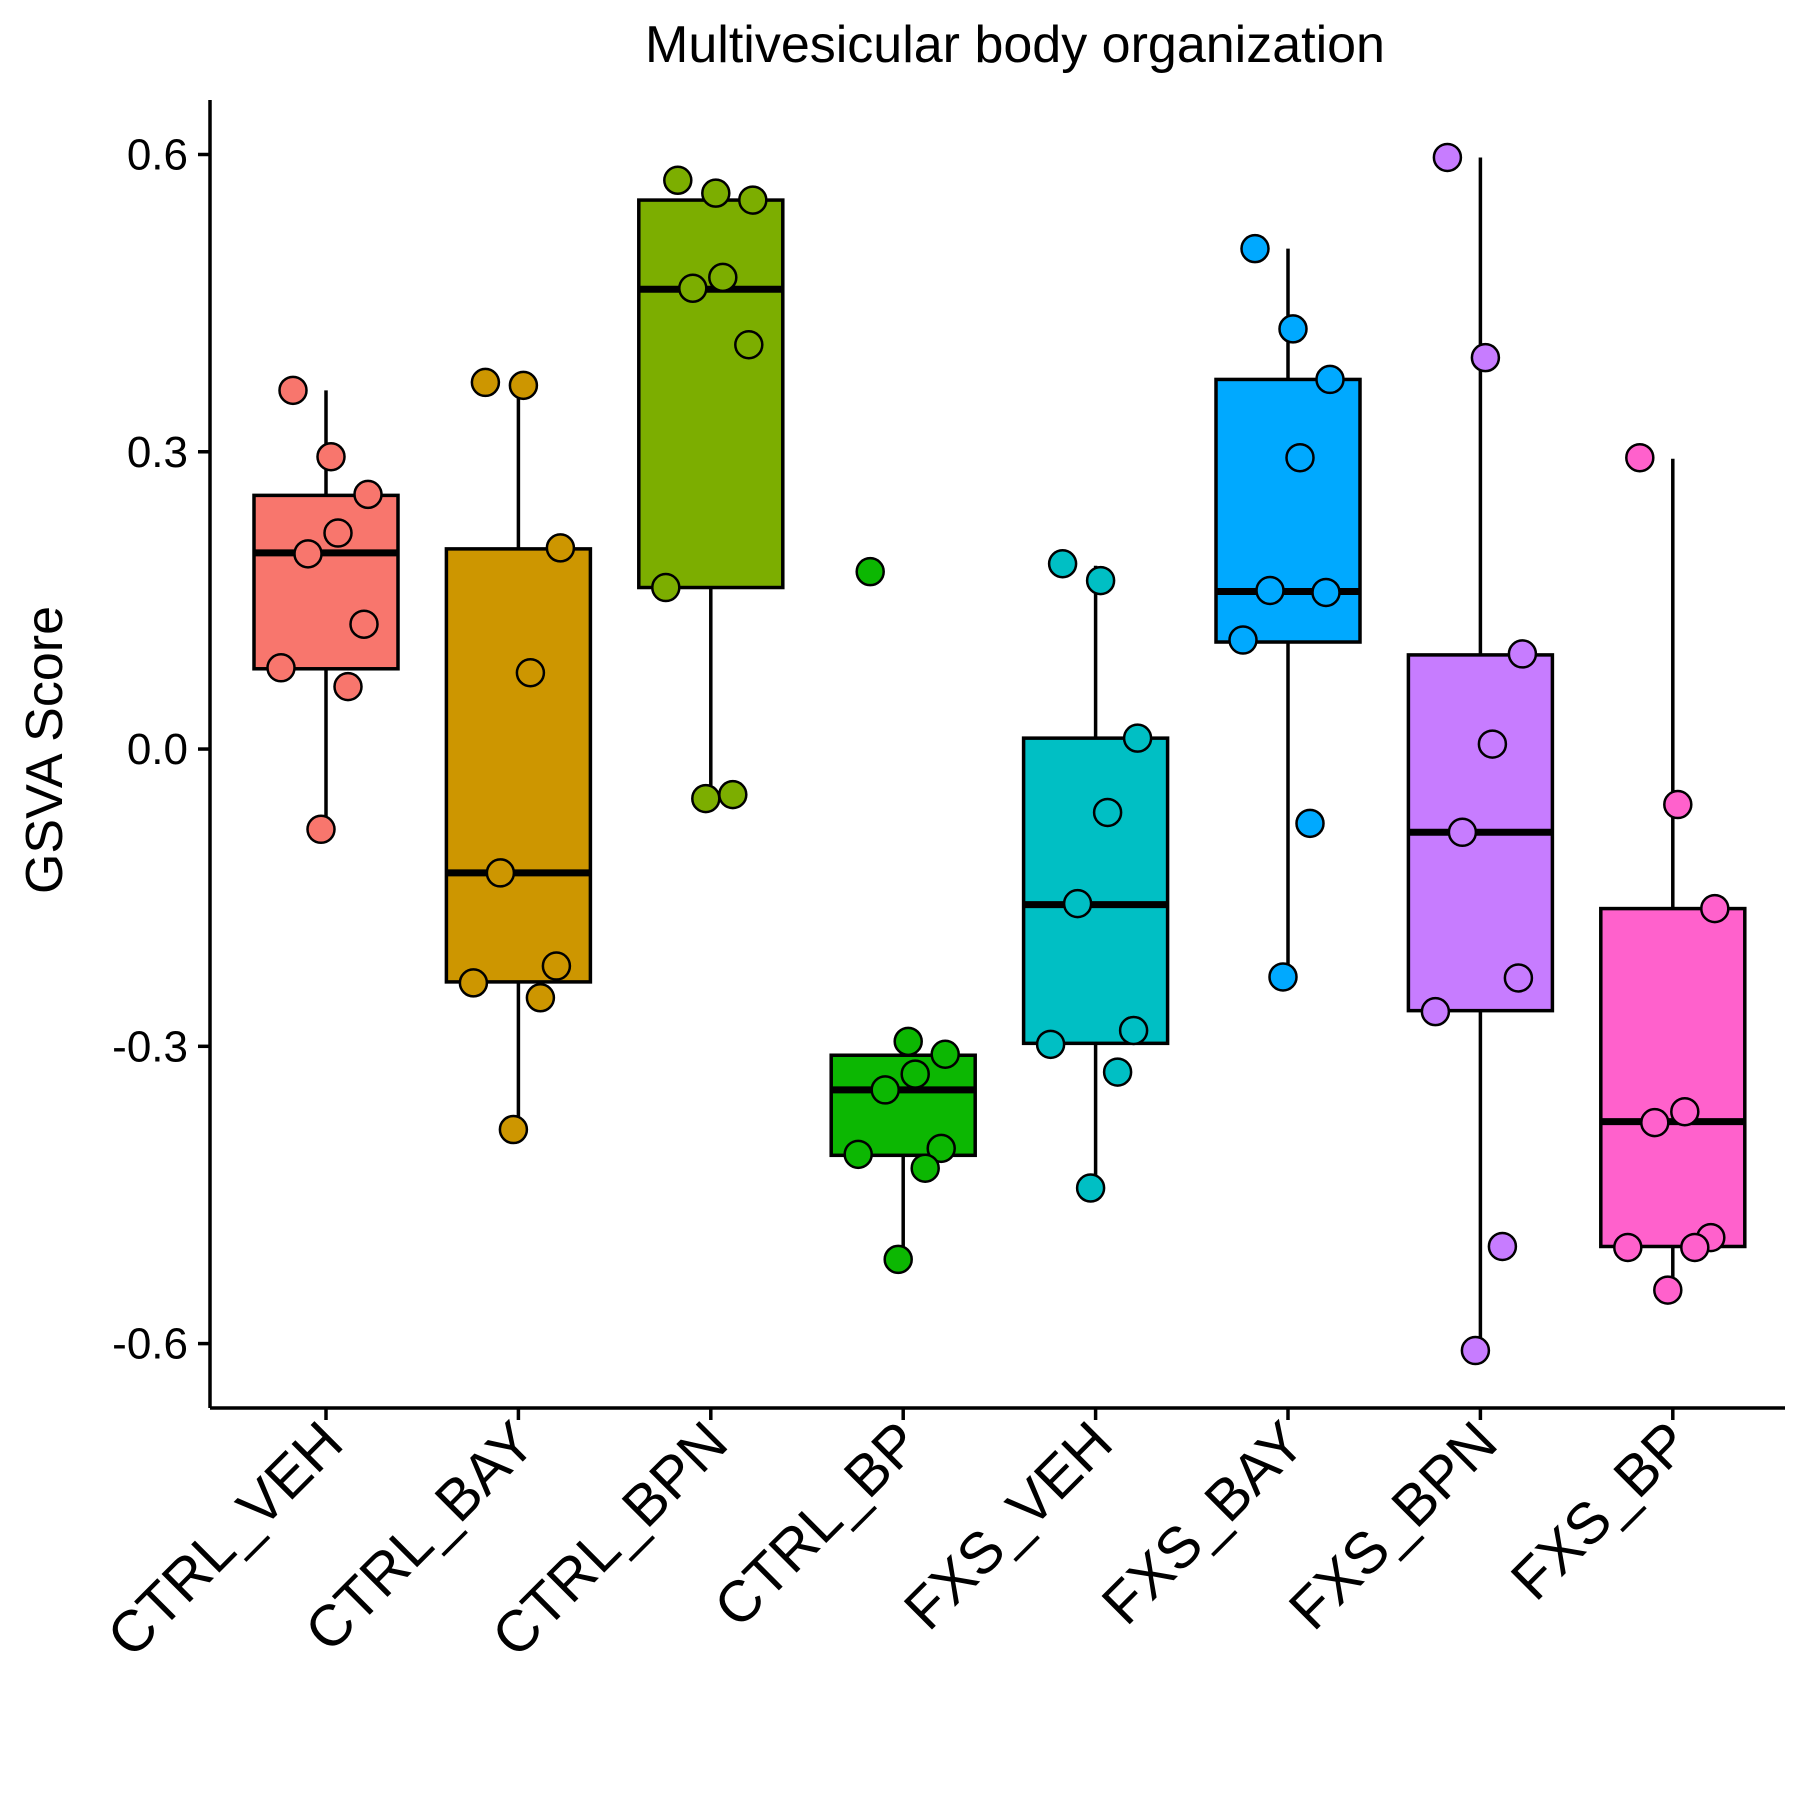 The width and height of the screenshot is (1800, 1800). Describe the element at coordinates (1600, 1510) in the screenshot. I see `x-tick-label: FXS_BP` at that location.